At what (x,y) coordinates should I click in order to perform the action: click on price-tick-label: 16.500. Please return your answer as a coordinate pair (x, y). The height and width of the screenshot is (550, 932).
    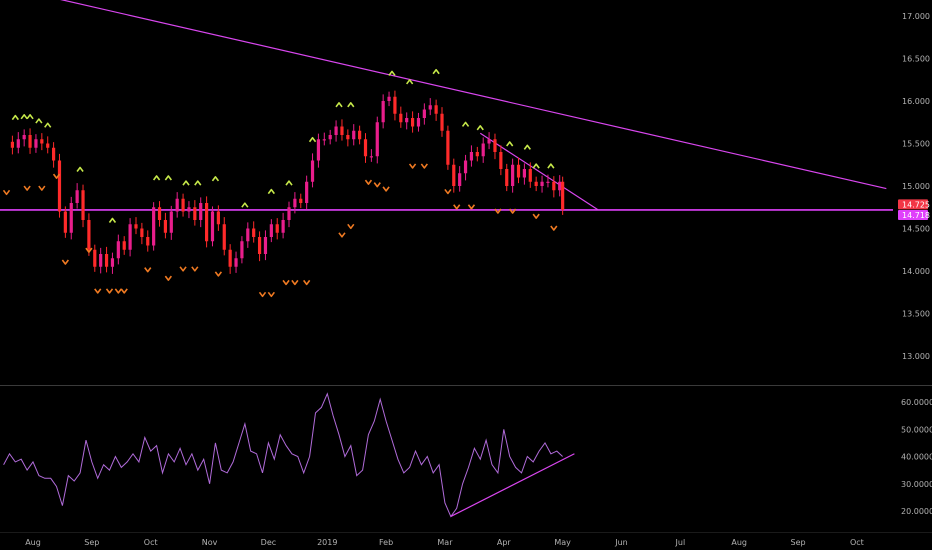
    Looking at the image, I should click on (916, 59).